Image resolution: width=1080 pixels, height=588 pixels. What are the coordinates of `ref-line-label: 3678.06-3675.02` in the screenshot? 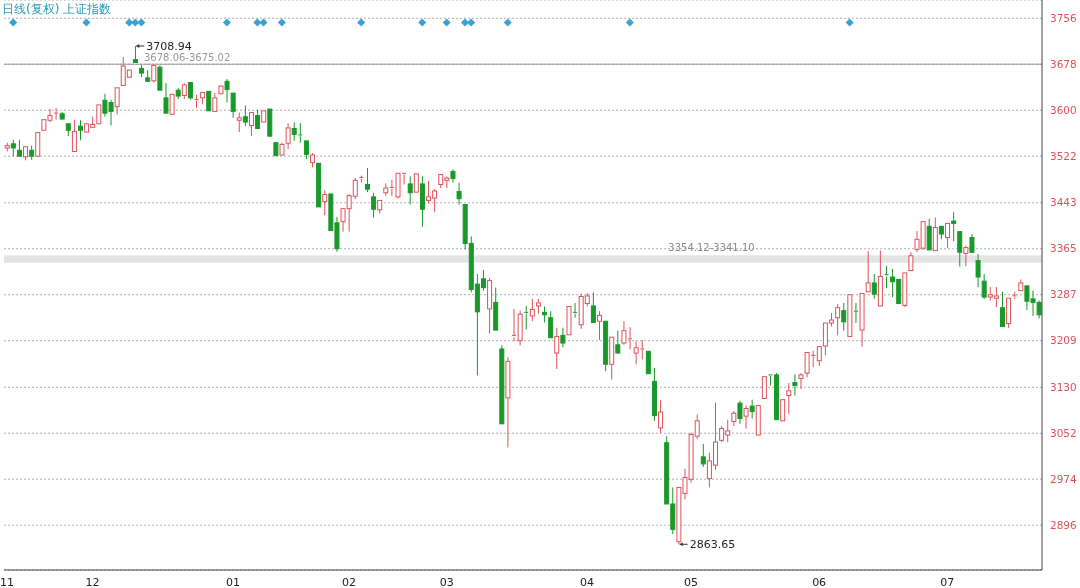 It's located at (187, 58).